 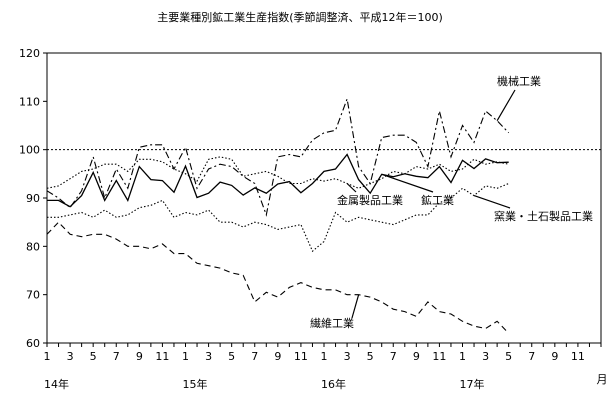 I want to click on y-tick-label: 120, so click(x=29, y=53).